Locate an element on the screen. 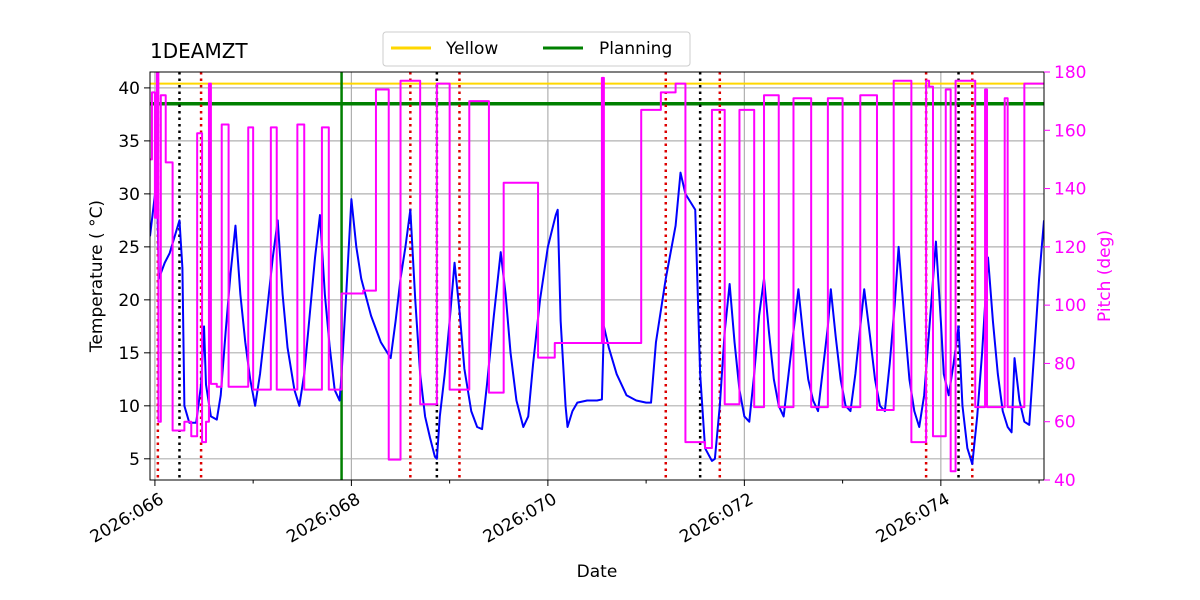  x-axis-label: Date is located at coordinates (597, 572).